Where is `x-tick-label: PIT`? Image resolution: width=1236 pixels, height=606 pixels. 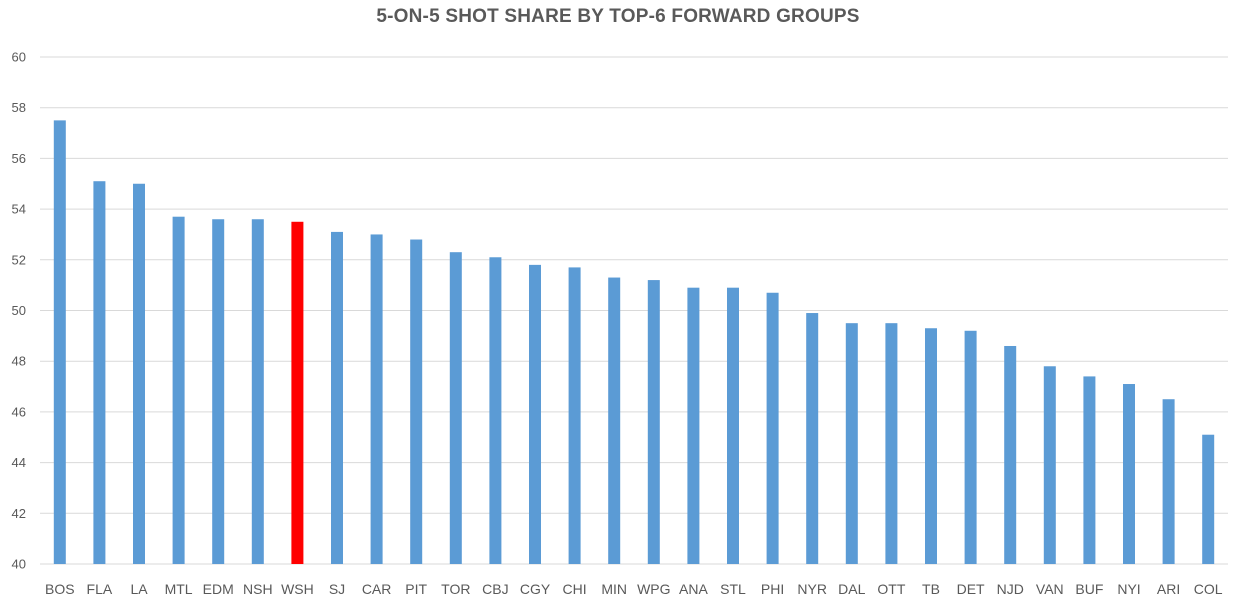 x-tick-label: PIT is located at coordinates (416, 589).